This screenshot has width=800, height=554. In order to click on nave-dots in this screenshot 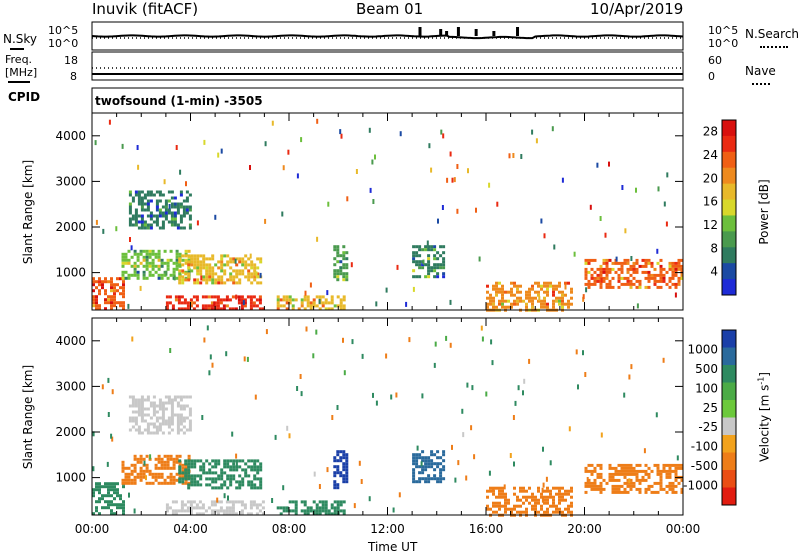, I will do `click(761, 84)`.